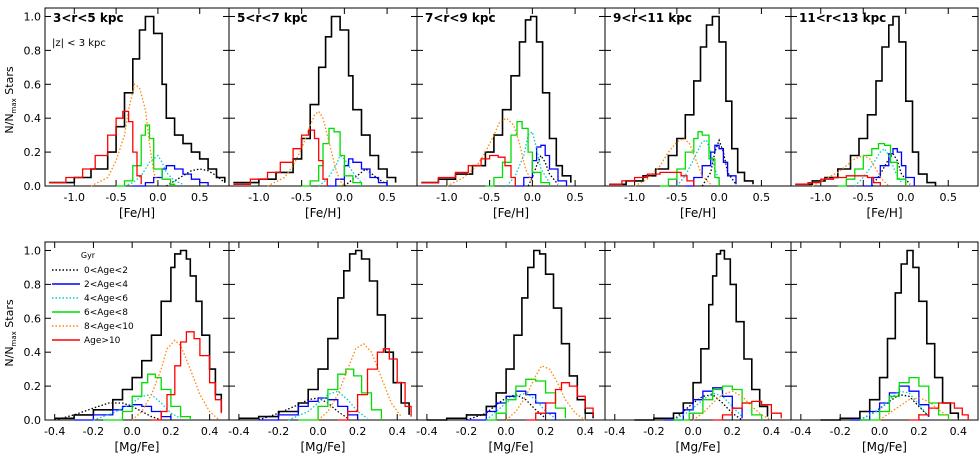 The image size is (980, 459). I want to click on y-tick-label: 0.6, so click(33, 318).